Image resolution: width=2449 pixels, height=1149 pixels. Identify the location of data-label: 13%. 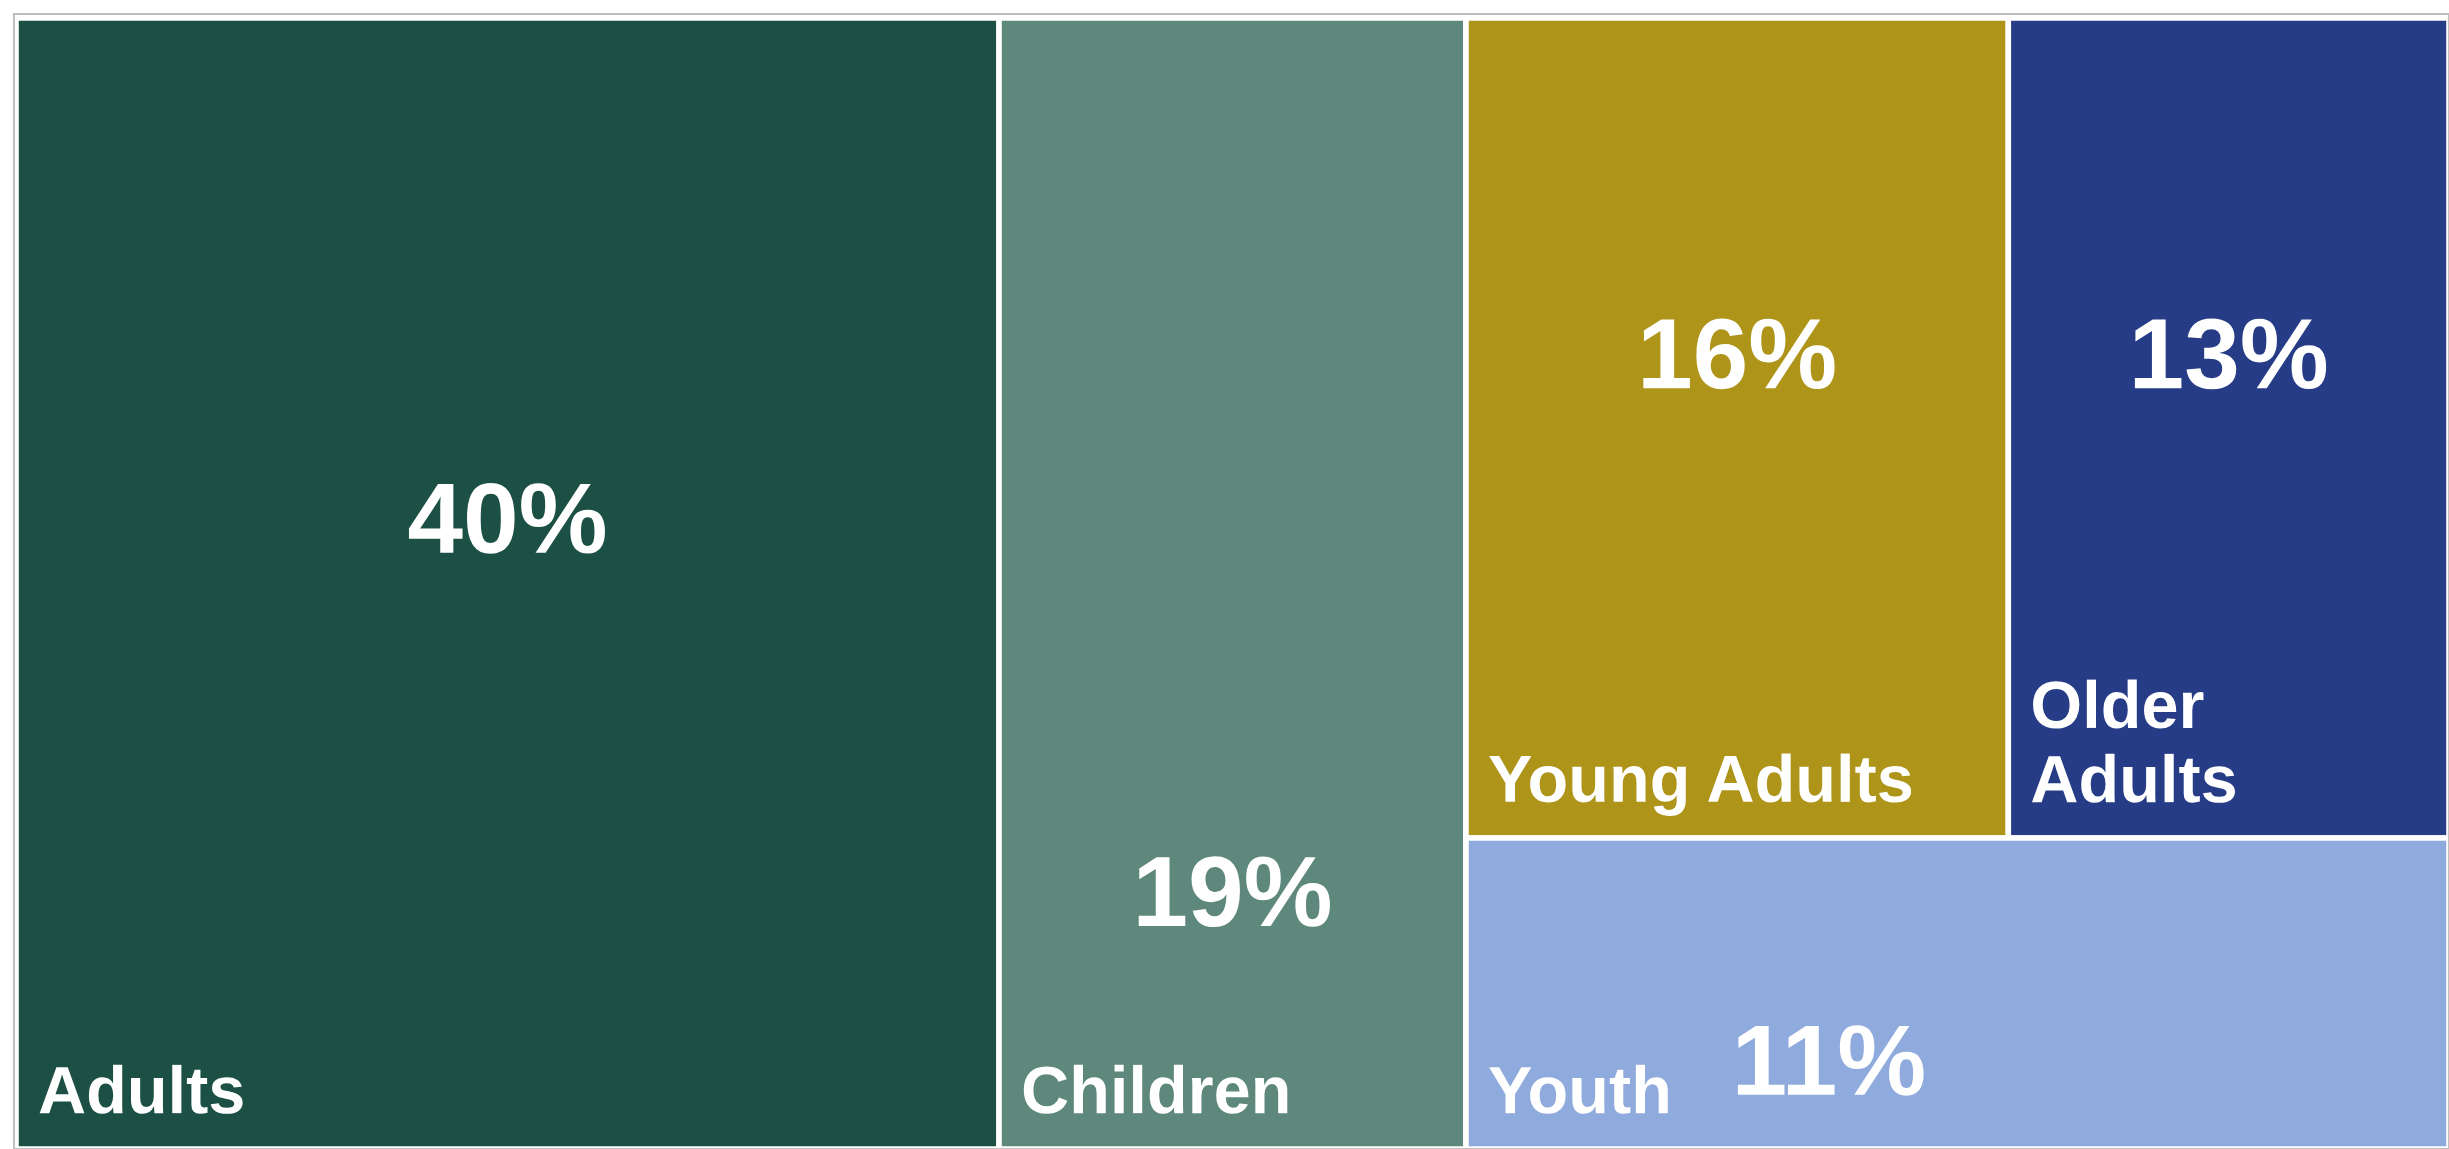
(2230, 354).